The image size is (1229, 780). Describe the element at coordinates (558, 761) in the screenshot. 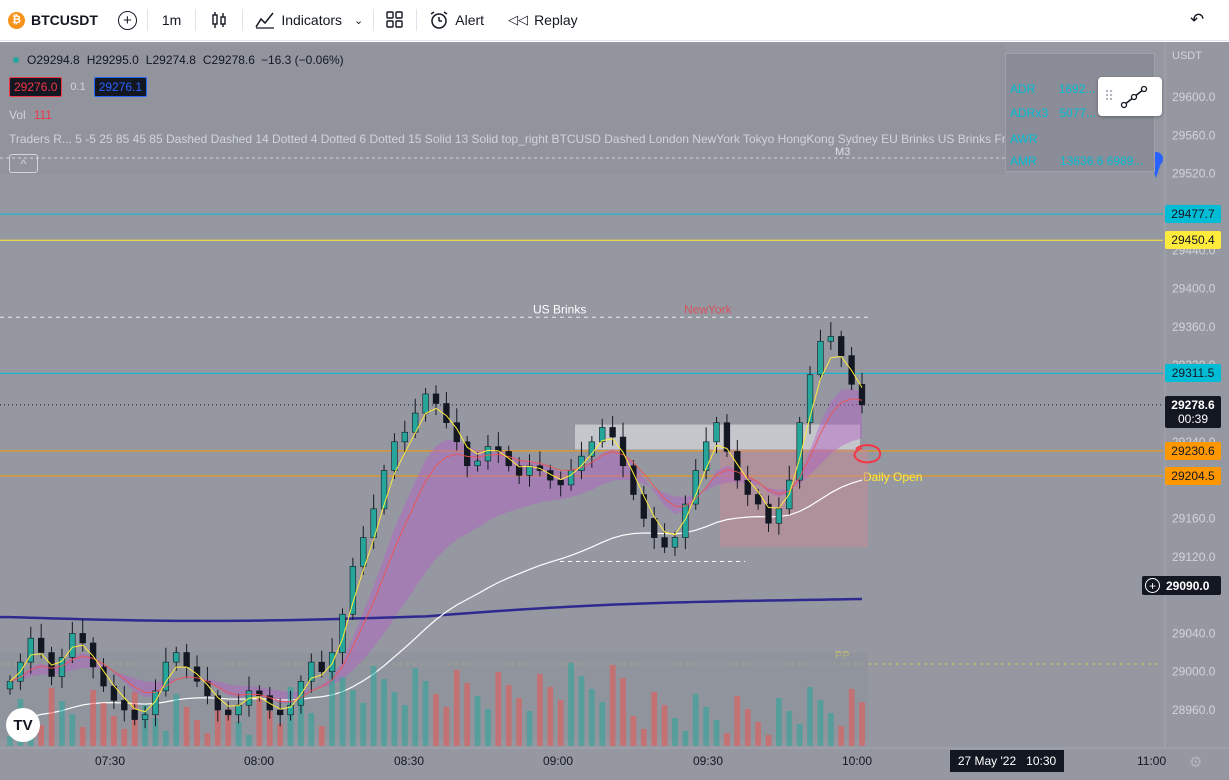

I see `time-tick: 09:00` at that location.